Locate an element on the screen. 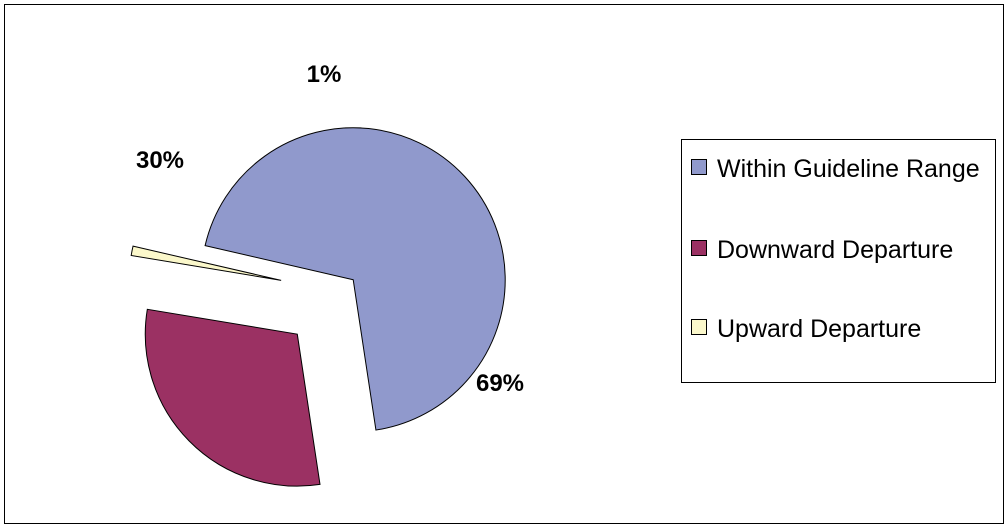 Image resolution: width=1006 pixels, height=524 pixels. pie-label-downward-departure: 30% is located at coordinates (160, 160).